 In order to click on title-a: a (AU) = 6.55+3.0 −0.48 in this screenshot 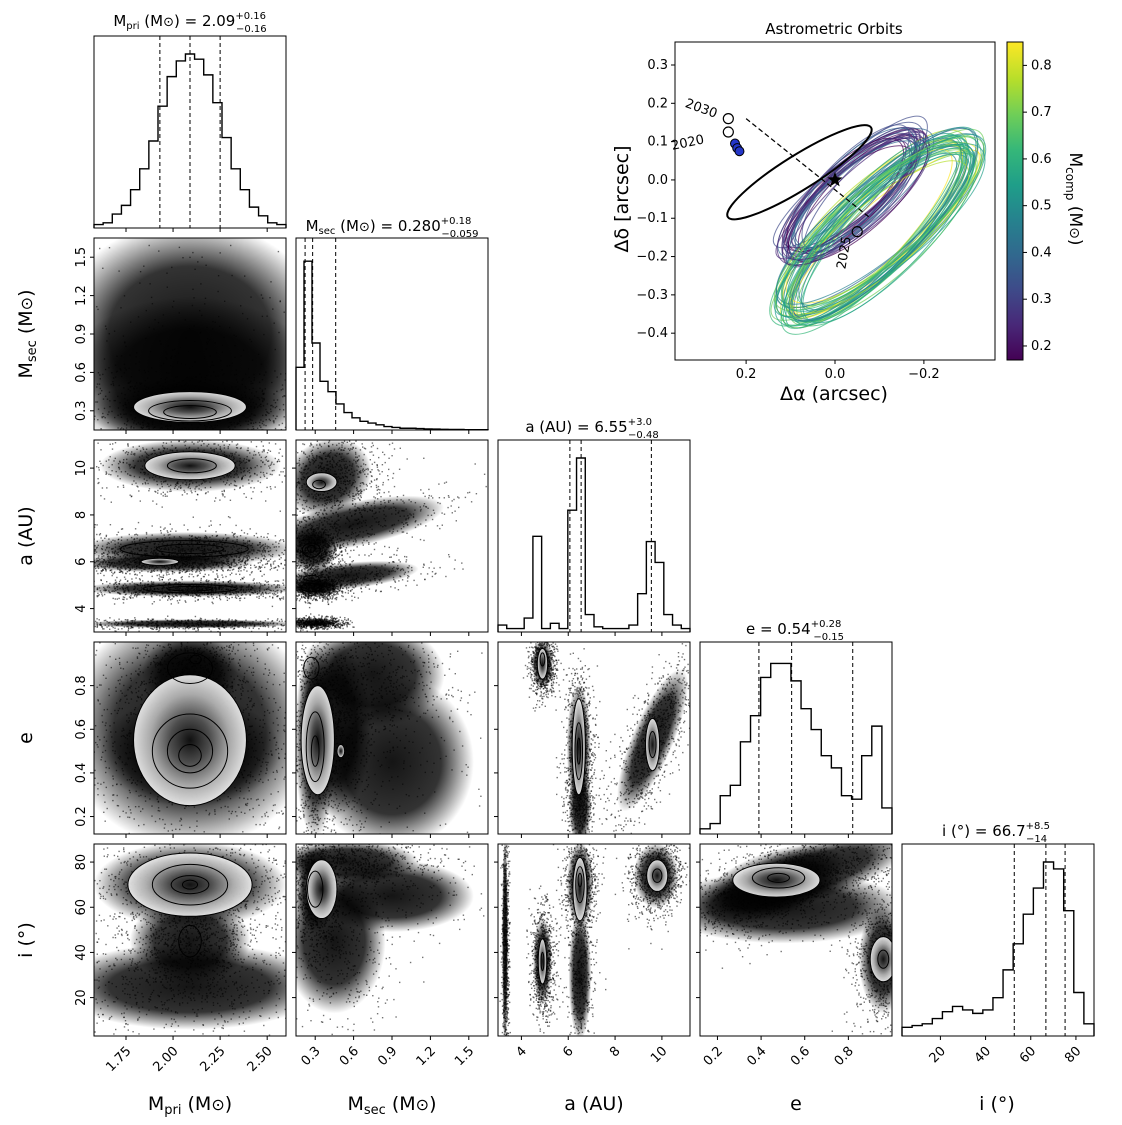, I will do `click(591, 429)`.